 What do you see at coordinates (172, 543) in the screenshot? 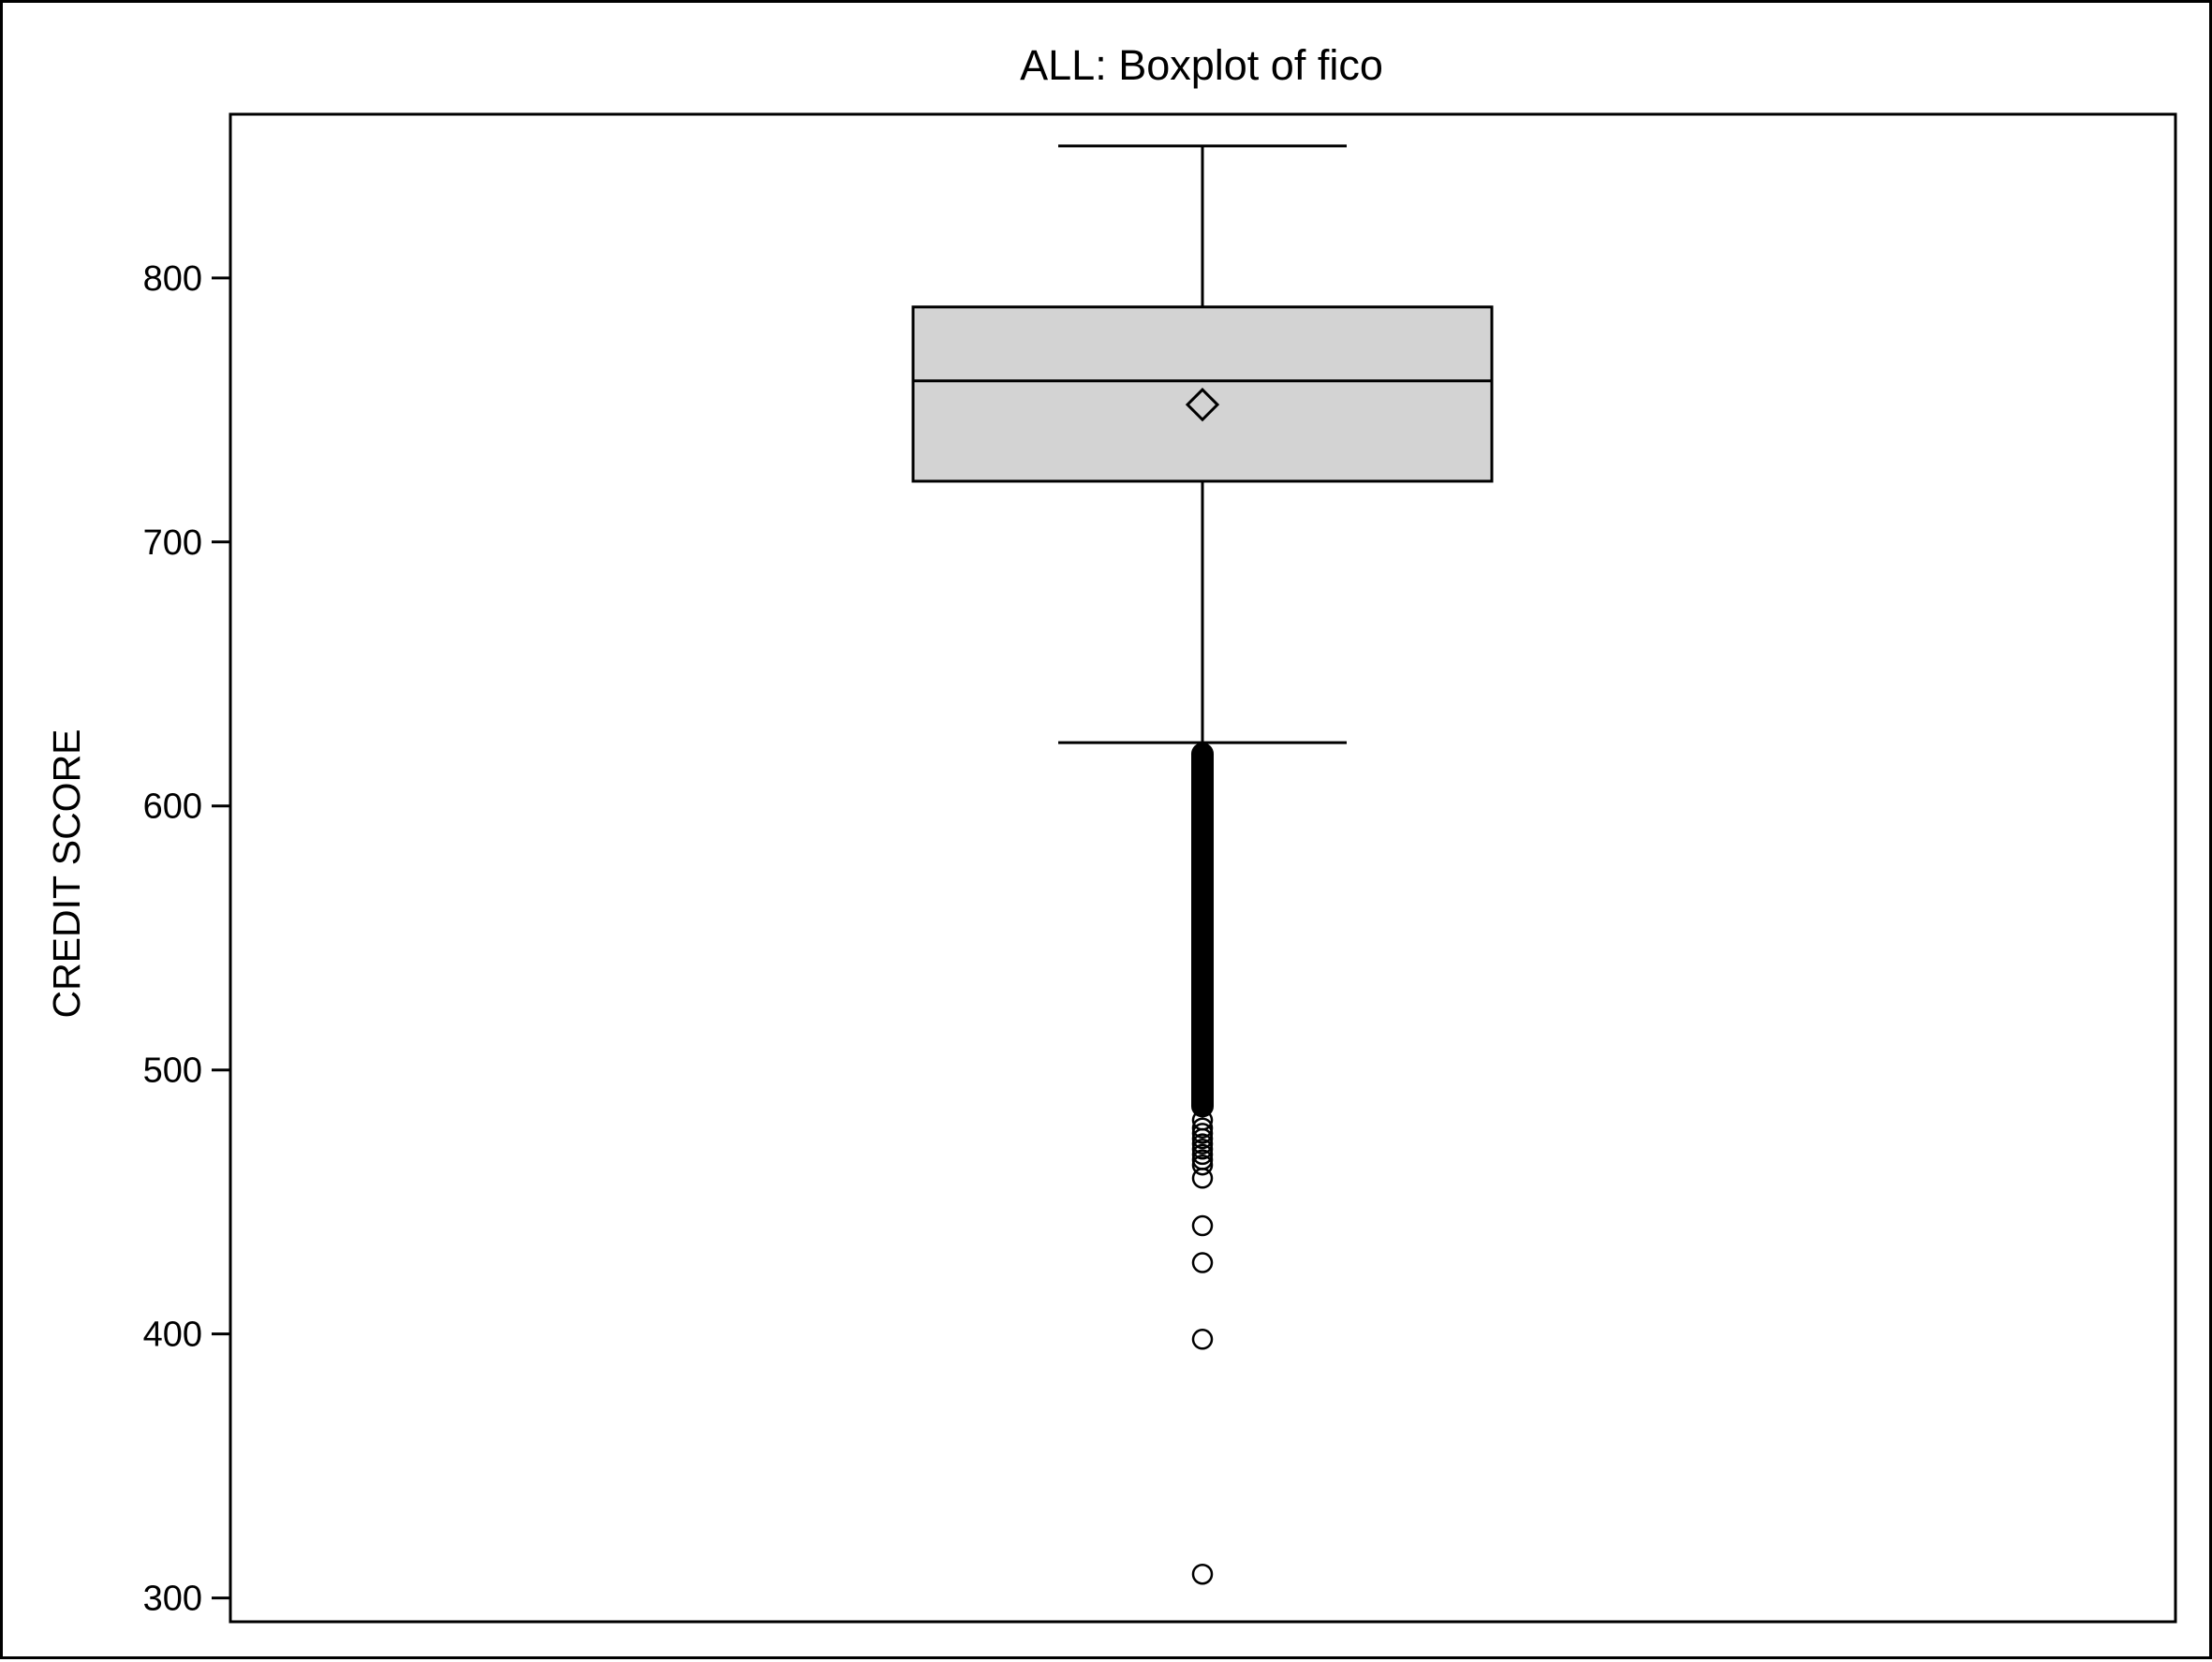
I see `y-tick-label-700: 700` at bounding box center [172, 543].